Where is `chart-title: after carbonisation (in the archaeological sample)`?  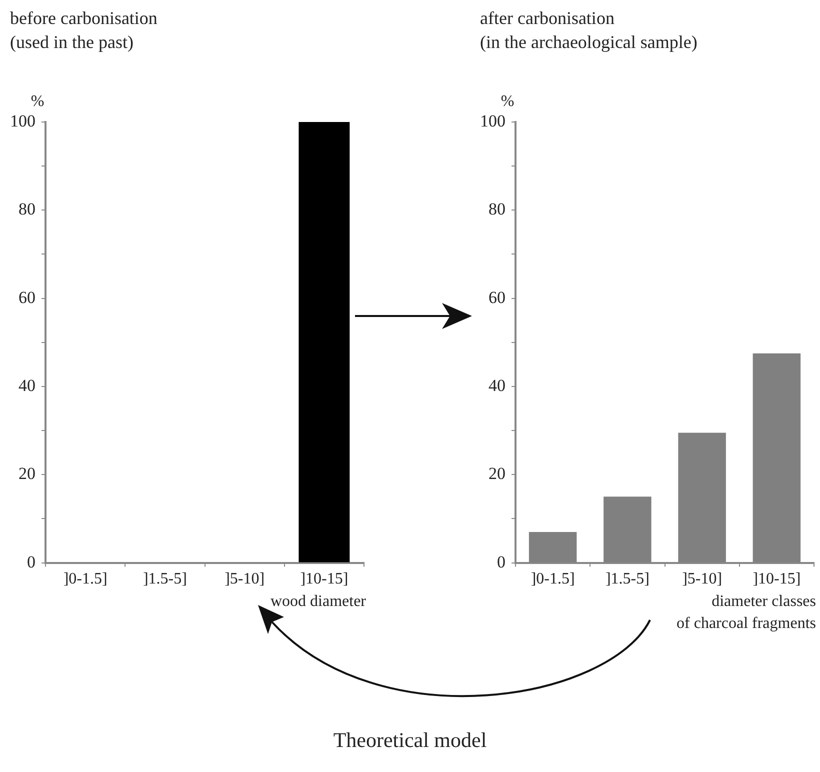
chart-title: after carbonisation (in the archaeological sample) is located at coordinates (589, 30).